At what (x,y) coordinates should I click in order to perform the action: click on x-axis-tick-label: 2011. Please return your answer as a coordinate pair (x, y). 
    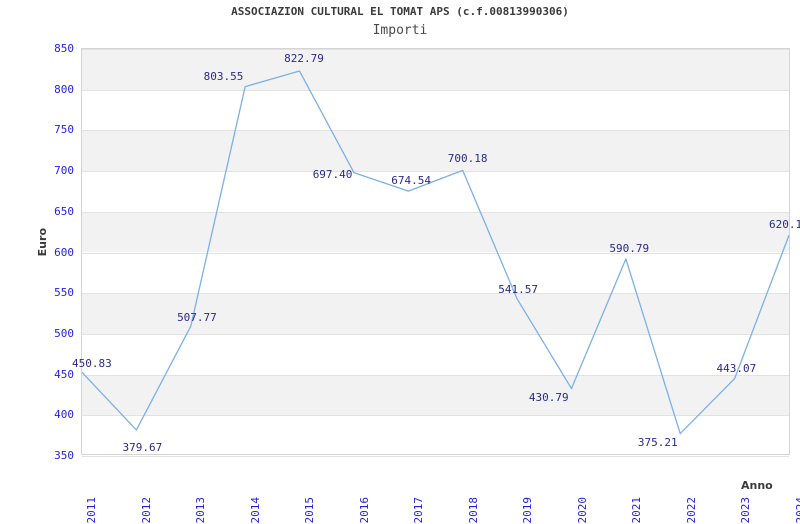
    Looking at the image, I should click on (91, 510).